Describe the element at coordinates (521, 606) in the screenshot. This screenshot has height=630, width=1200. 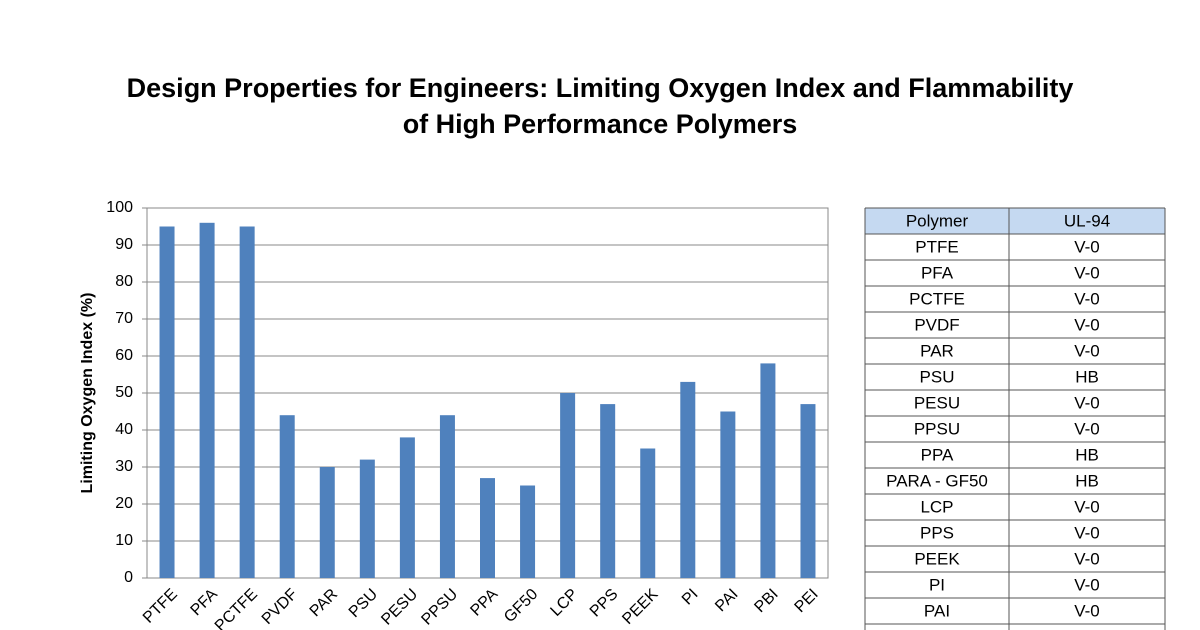
I see `x-tick-label: GF50` at that location.